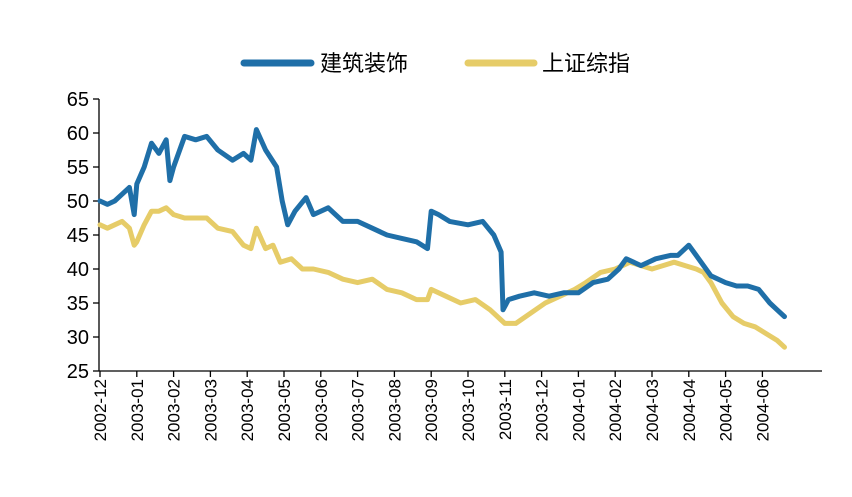 This screenshot has width=852, height=497. I want to click on y-tick-label: 30, so click(78, 338).